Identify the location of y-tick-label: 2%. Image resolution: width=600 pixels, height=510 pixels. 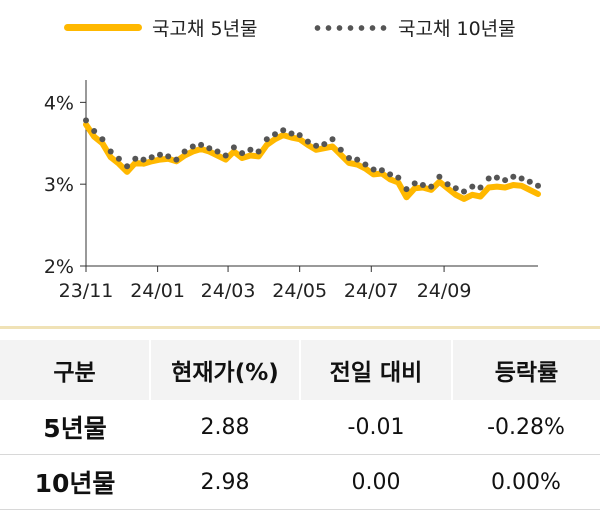
(59, 267).